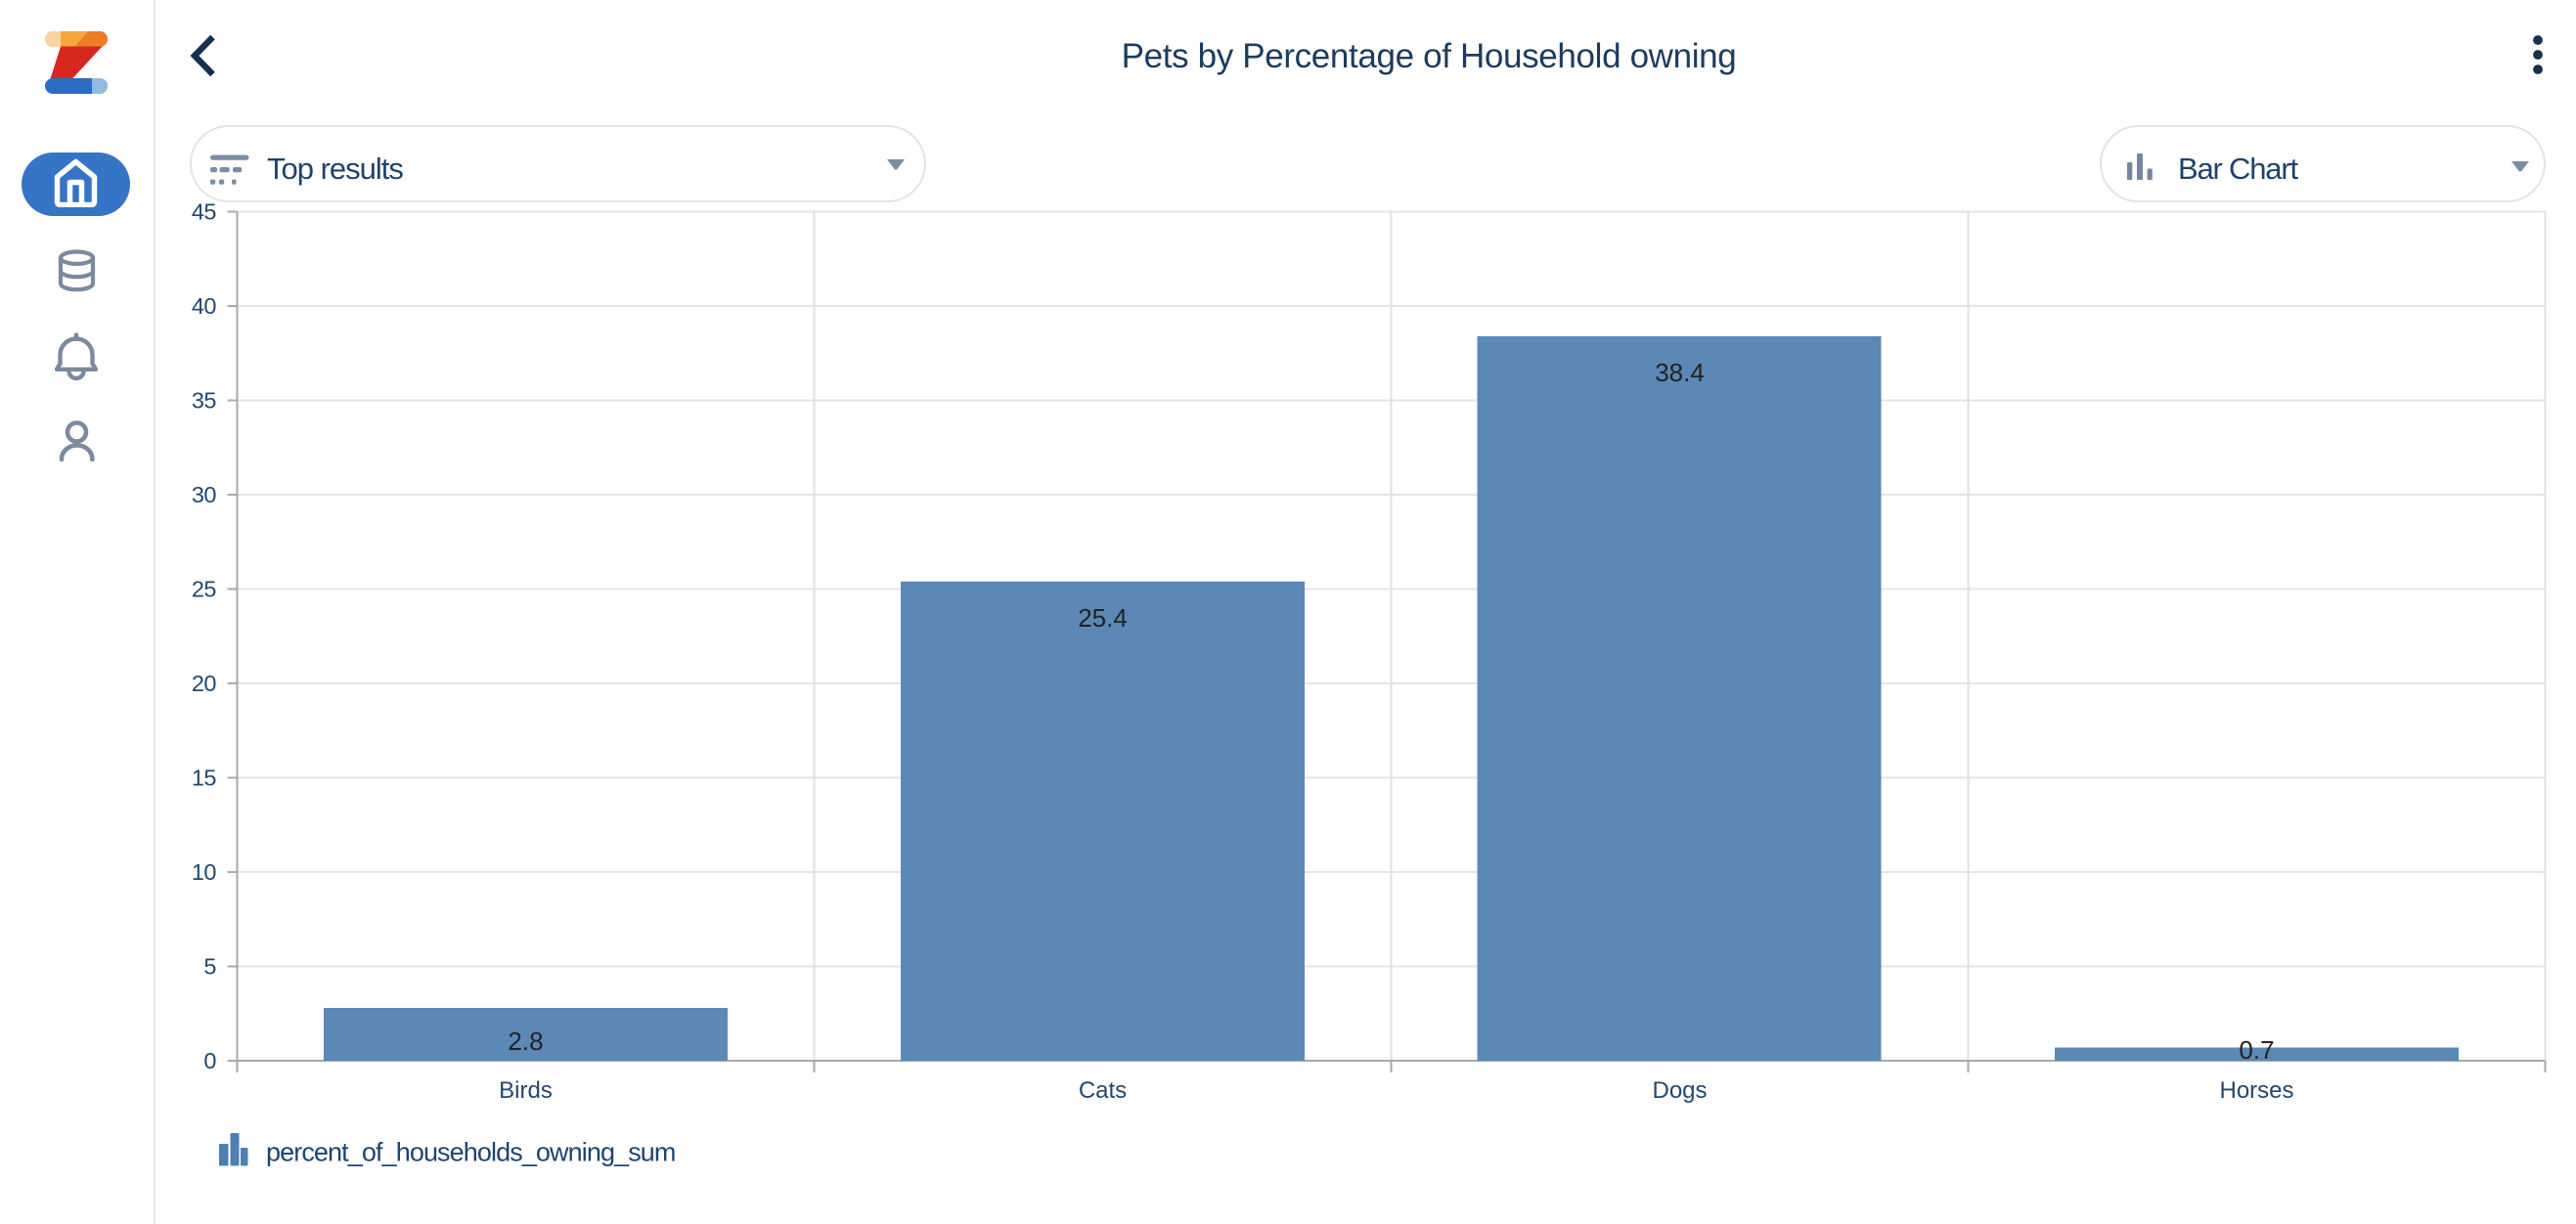  Describe the element at coordinates (204, 589) in the screenshot. I see `svg-text: 25` at that location.